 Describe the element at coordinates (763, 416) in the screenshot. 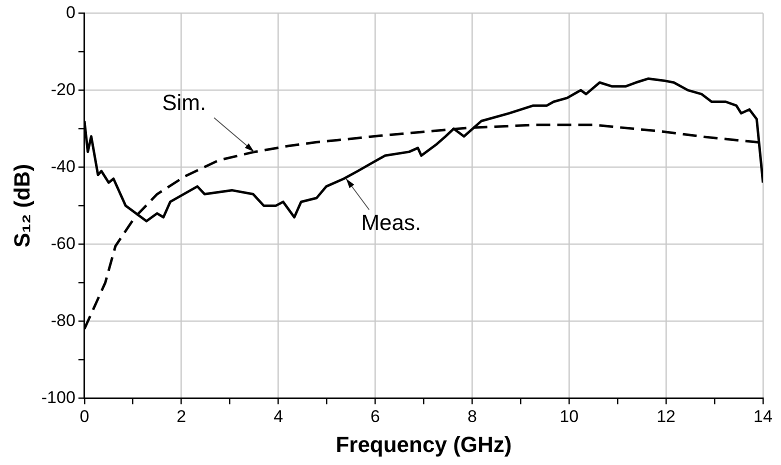

I see `x-tick-label: 14` at that location.